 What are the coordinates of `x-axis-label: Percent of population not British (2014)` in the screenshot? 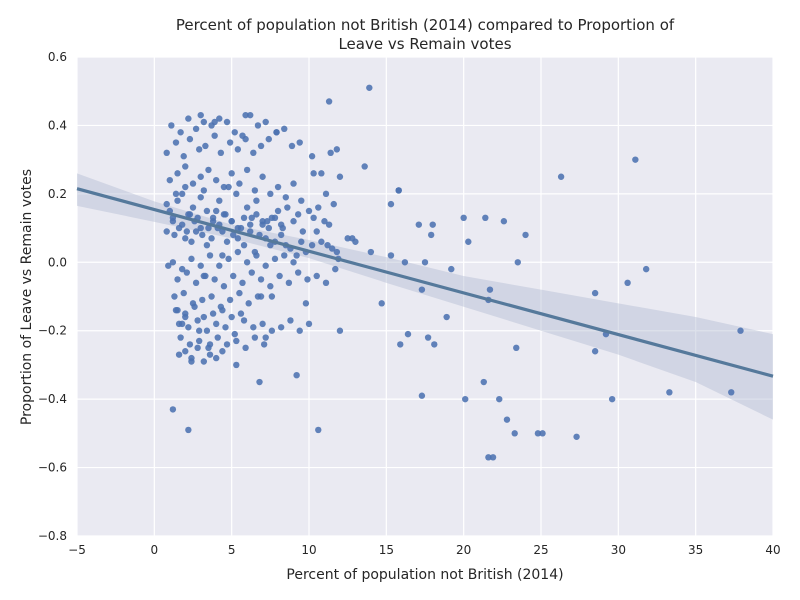 It's located at (424, 575).